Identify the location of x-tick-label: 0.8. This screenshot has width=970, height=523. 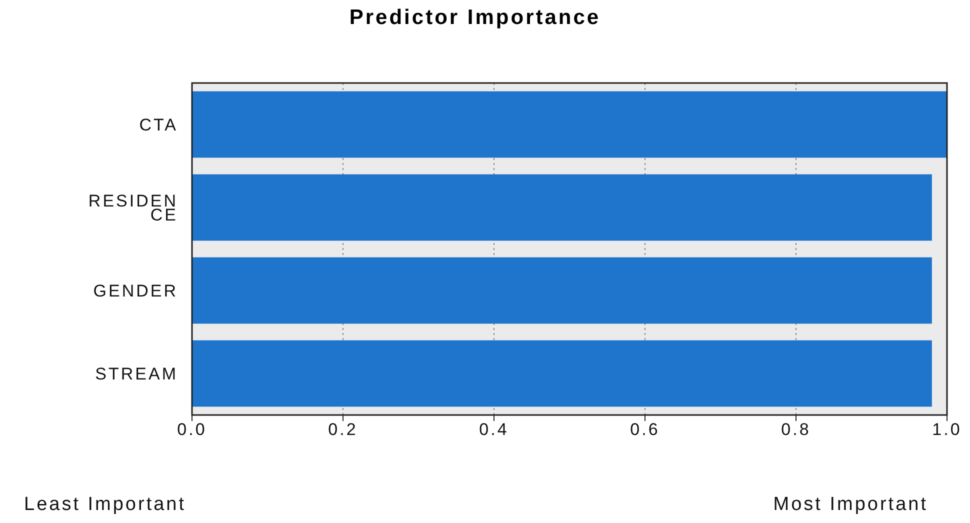
(796, 429).